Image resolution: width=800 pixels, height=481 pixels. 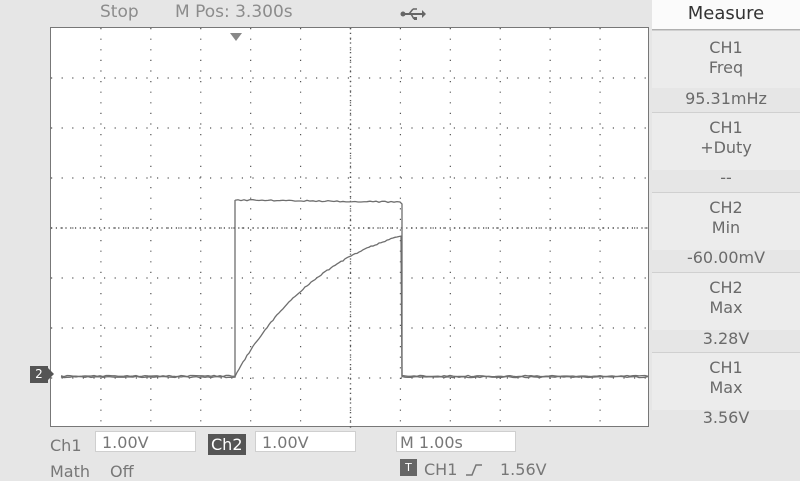 What do you see at coordinates (726, 15) in the screenshot?
I see `measure-title: Measure` at bounding box center [726, 15].